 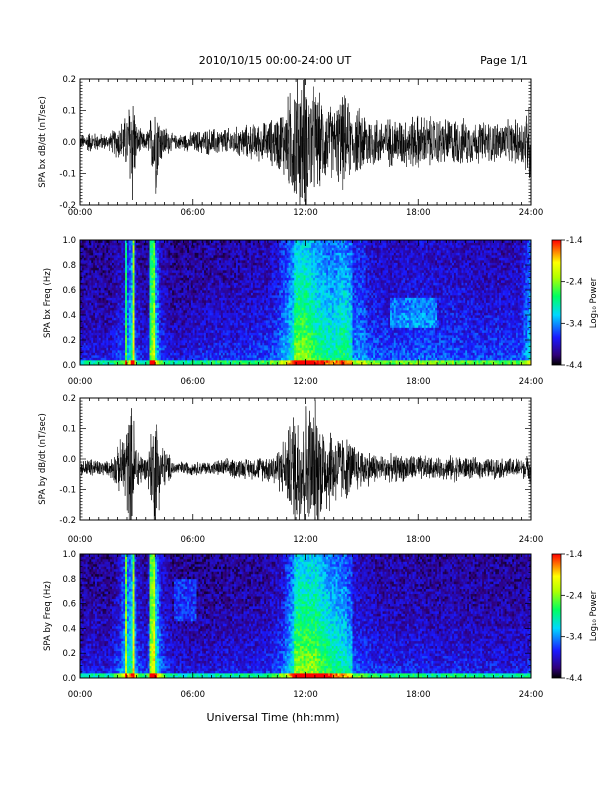 I want to click on bx-ylabel: SPA bx dB/dt (nT/sec), so click(x=43, y=142).